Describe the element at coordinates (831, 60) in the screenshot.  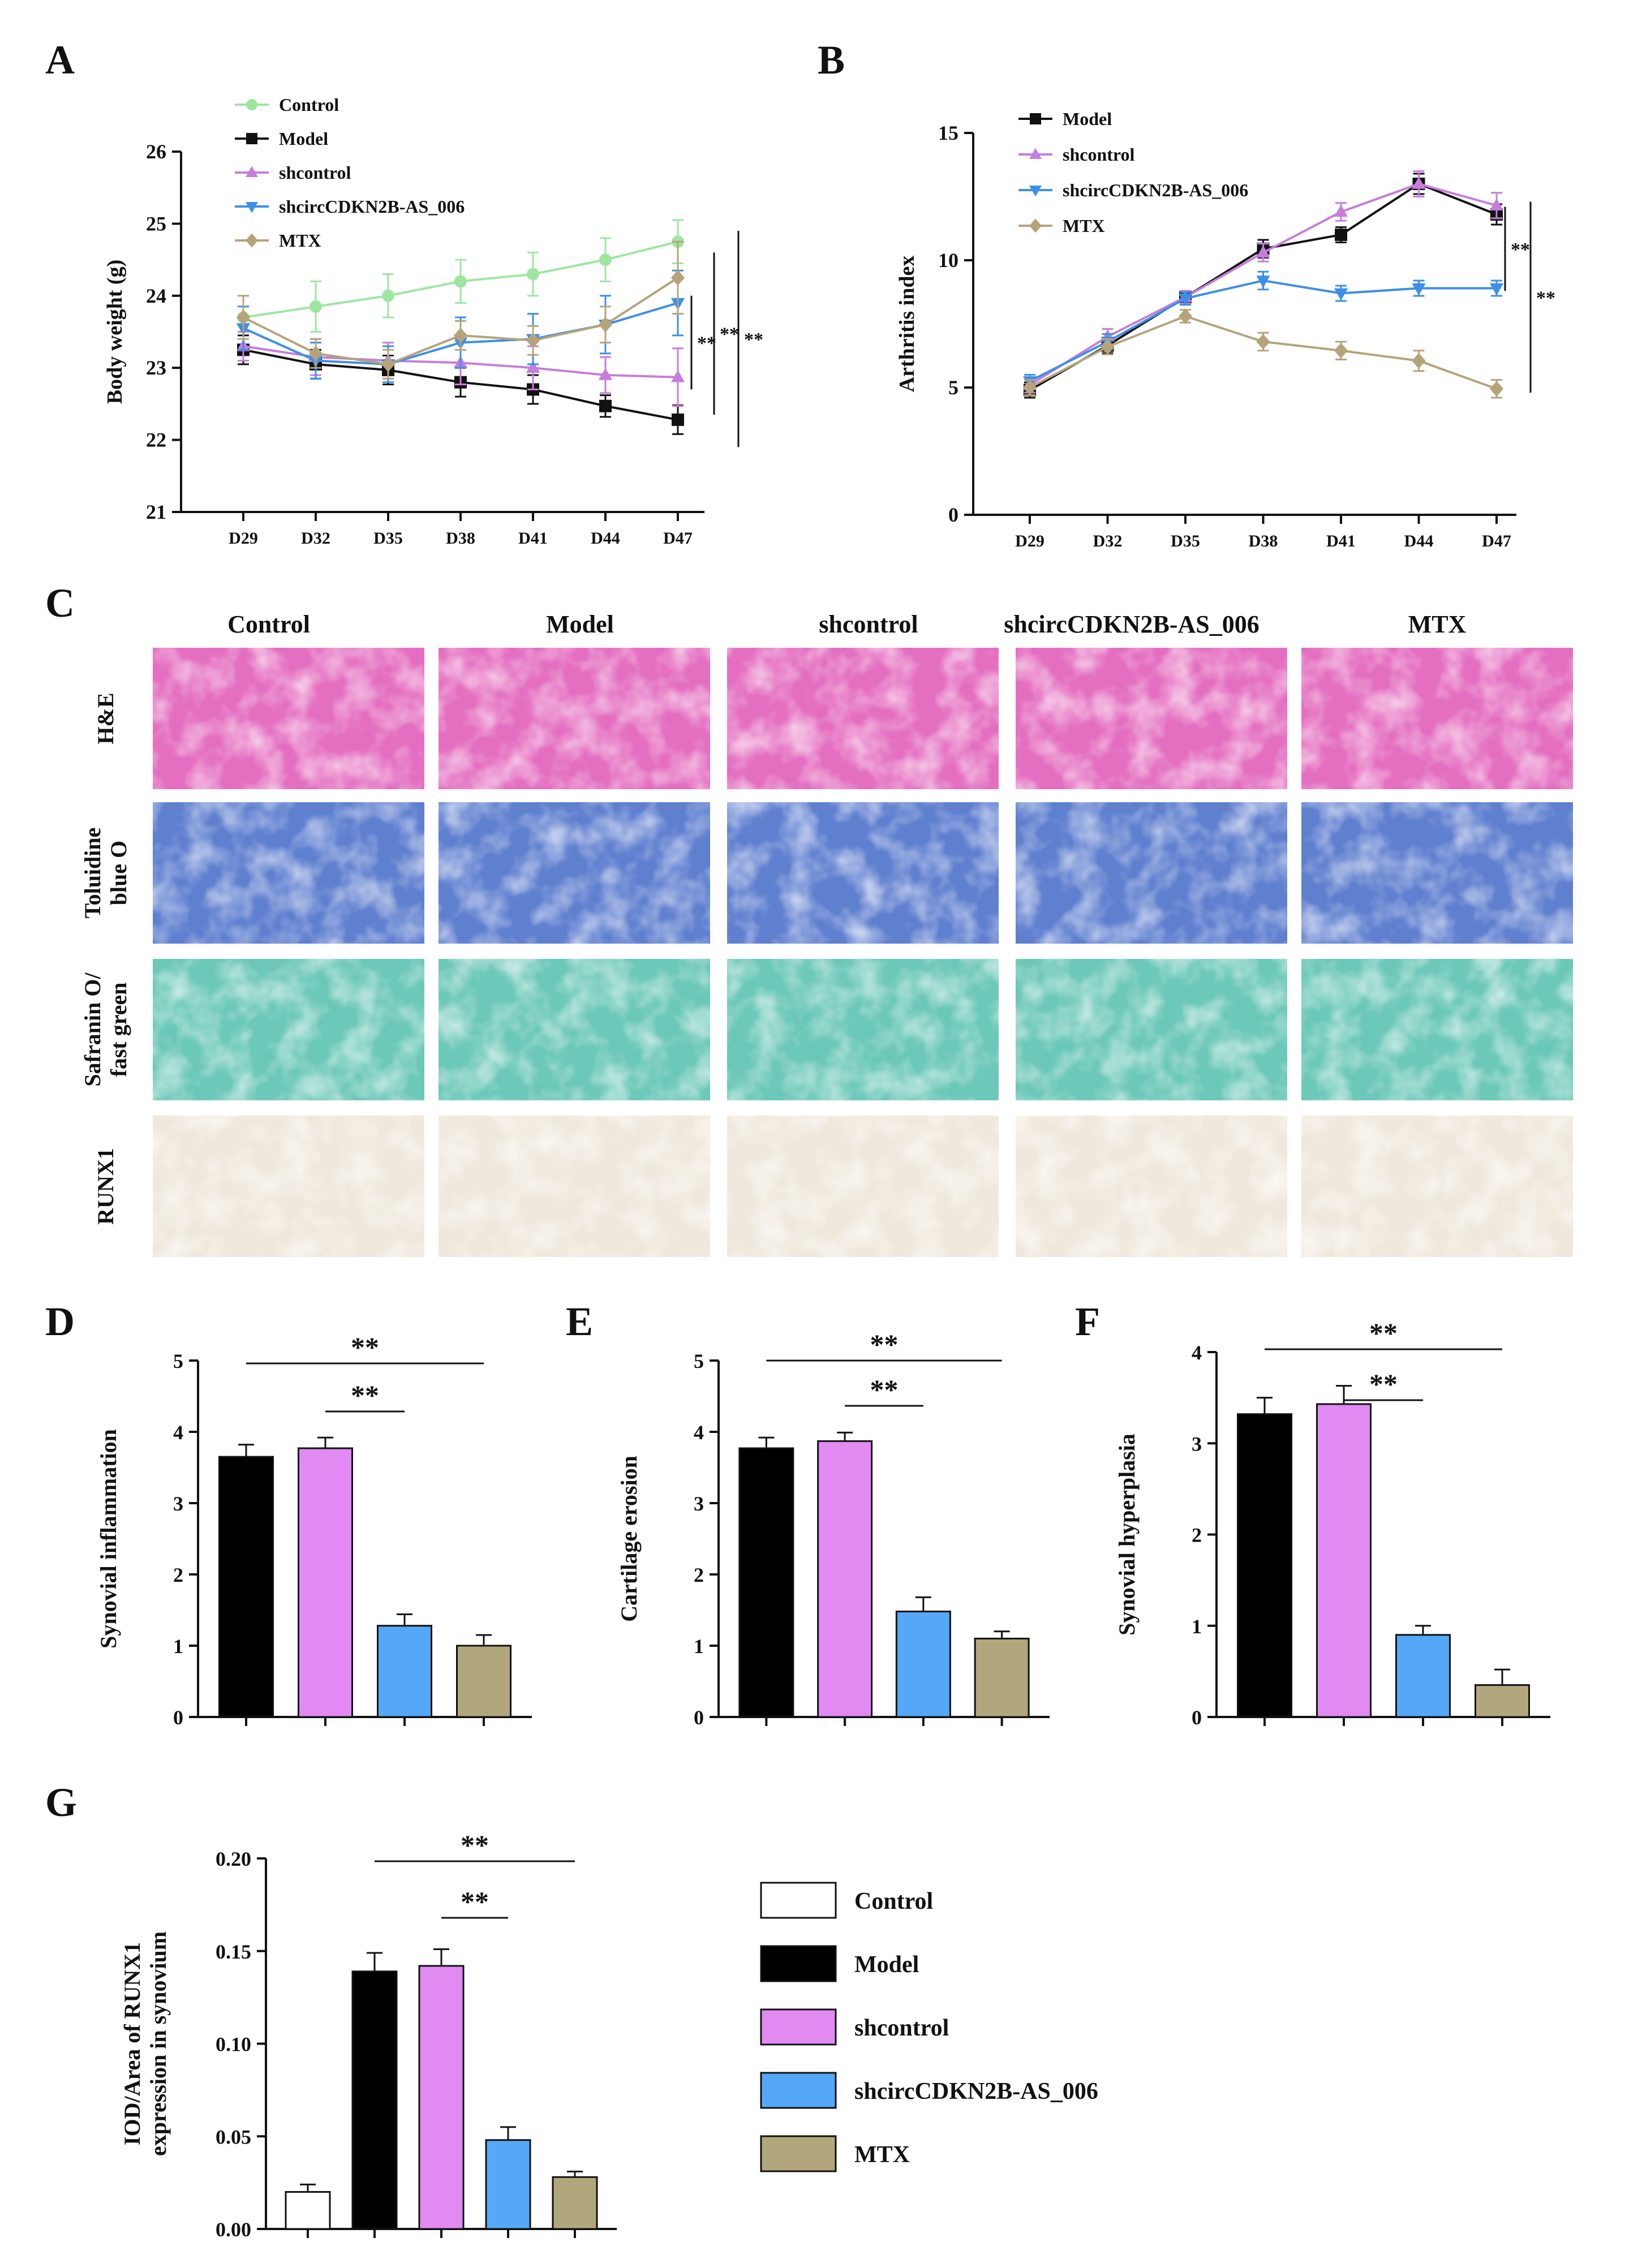
I see `panel-label-B: B` at that location.